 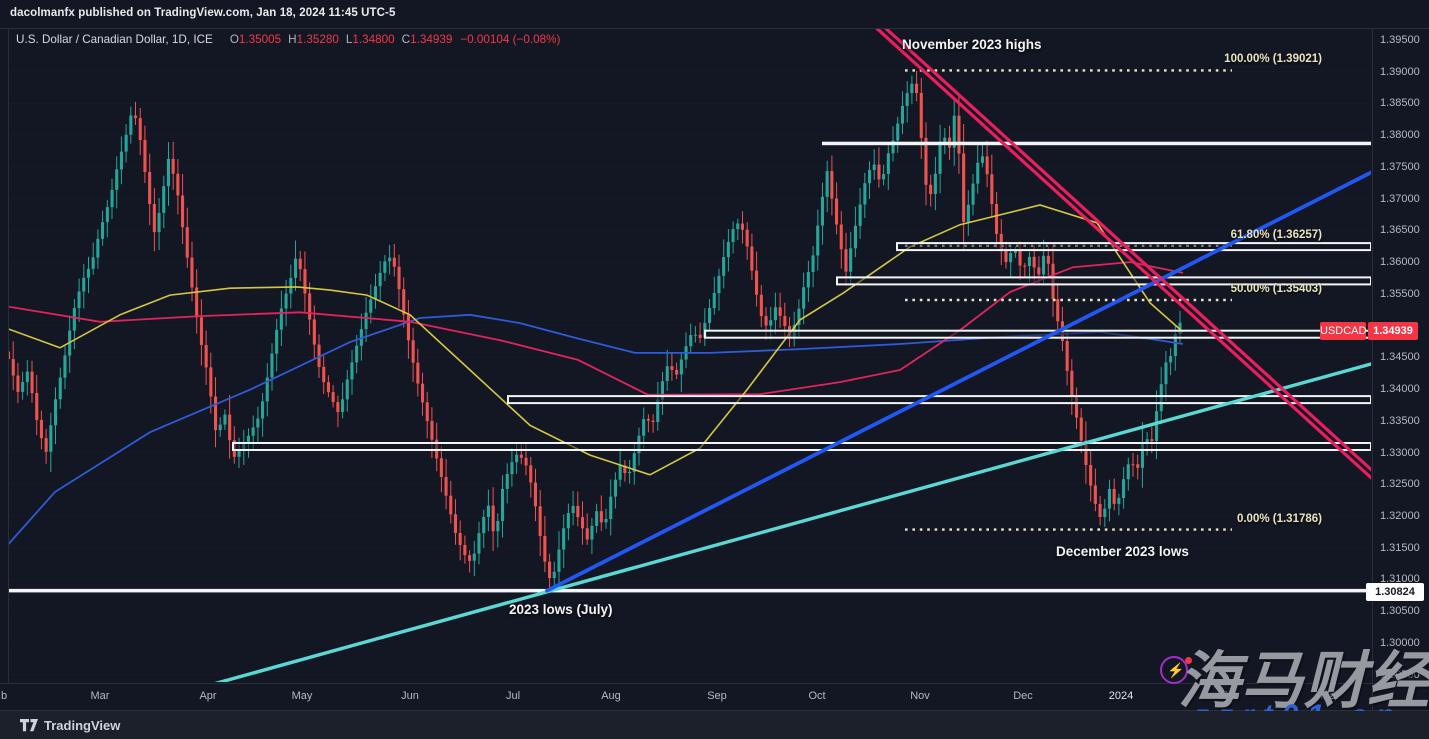 I want to click on time-axis-label: Apr, so click(x=208, y=696).